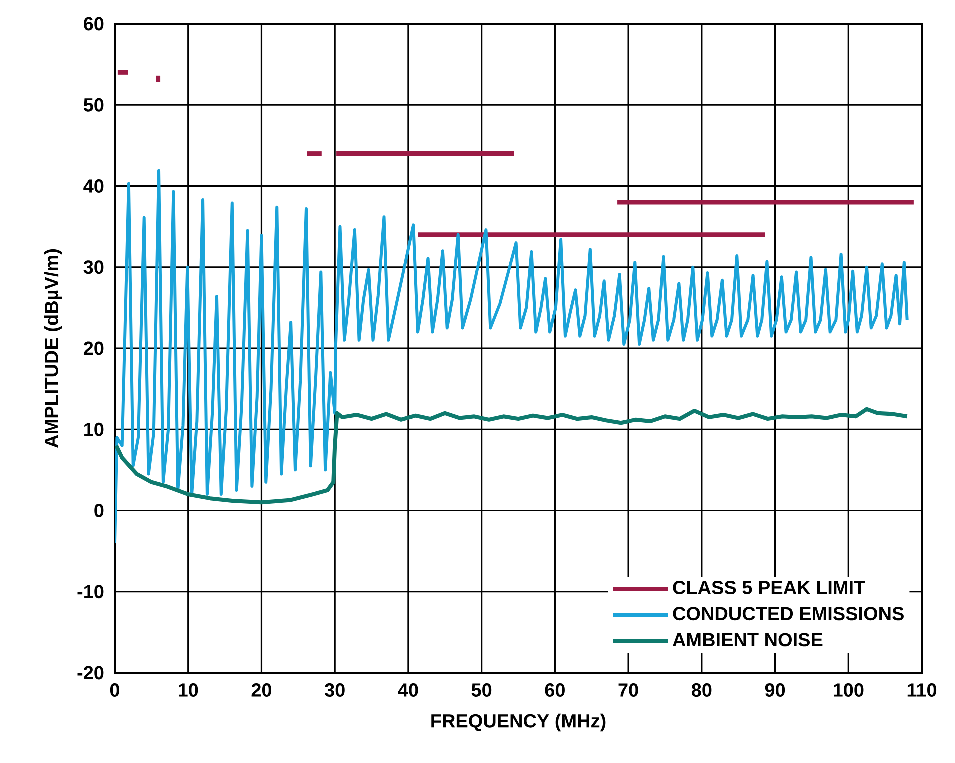  Describe the element at coordinates (94, 24) in the screenshot. I see `y-tick-label: 60` at that location.